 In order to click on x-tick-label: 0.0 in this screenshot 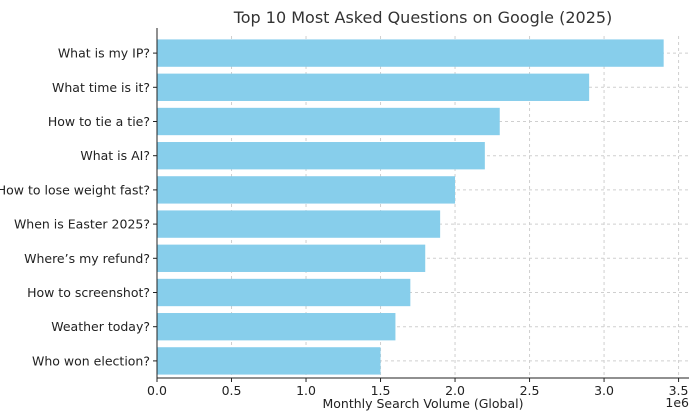, I will do `click(157, 390)`.